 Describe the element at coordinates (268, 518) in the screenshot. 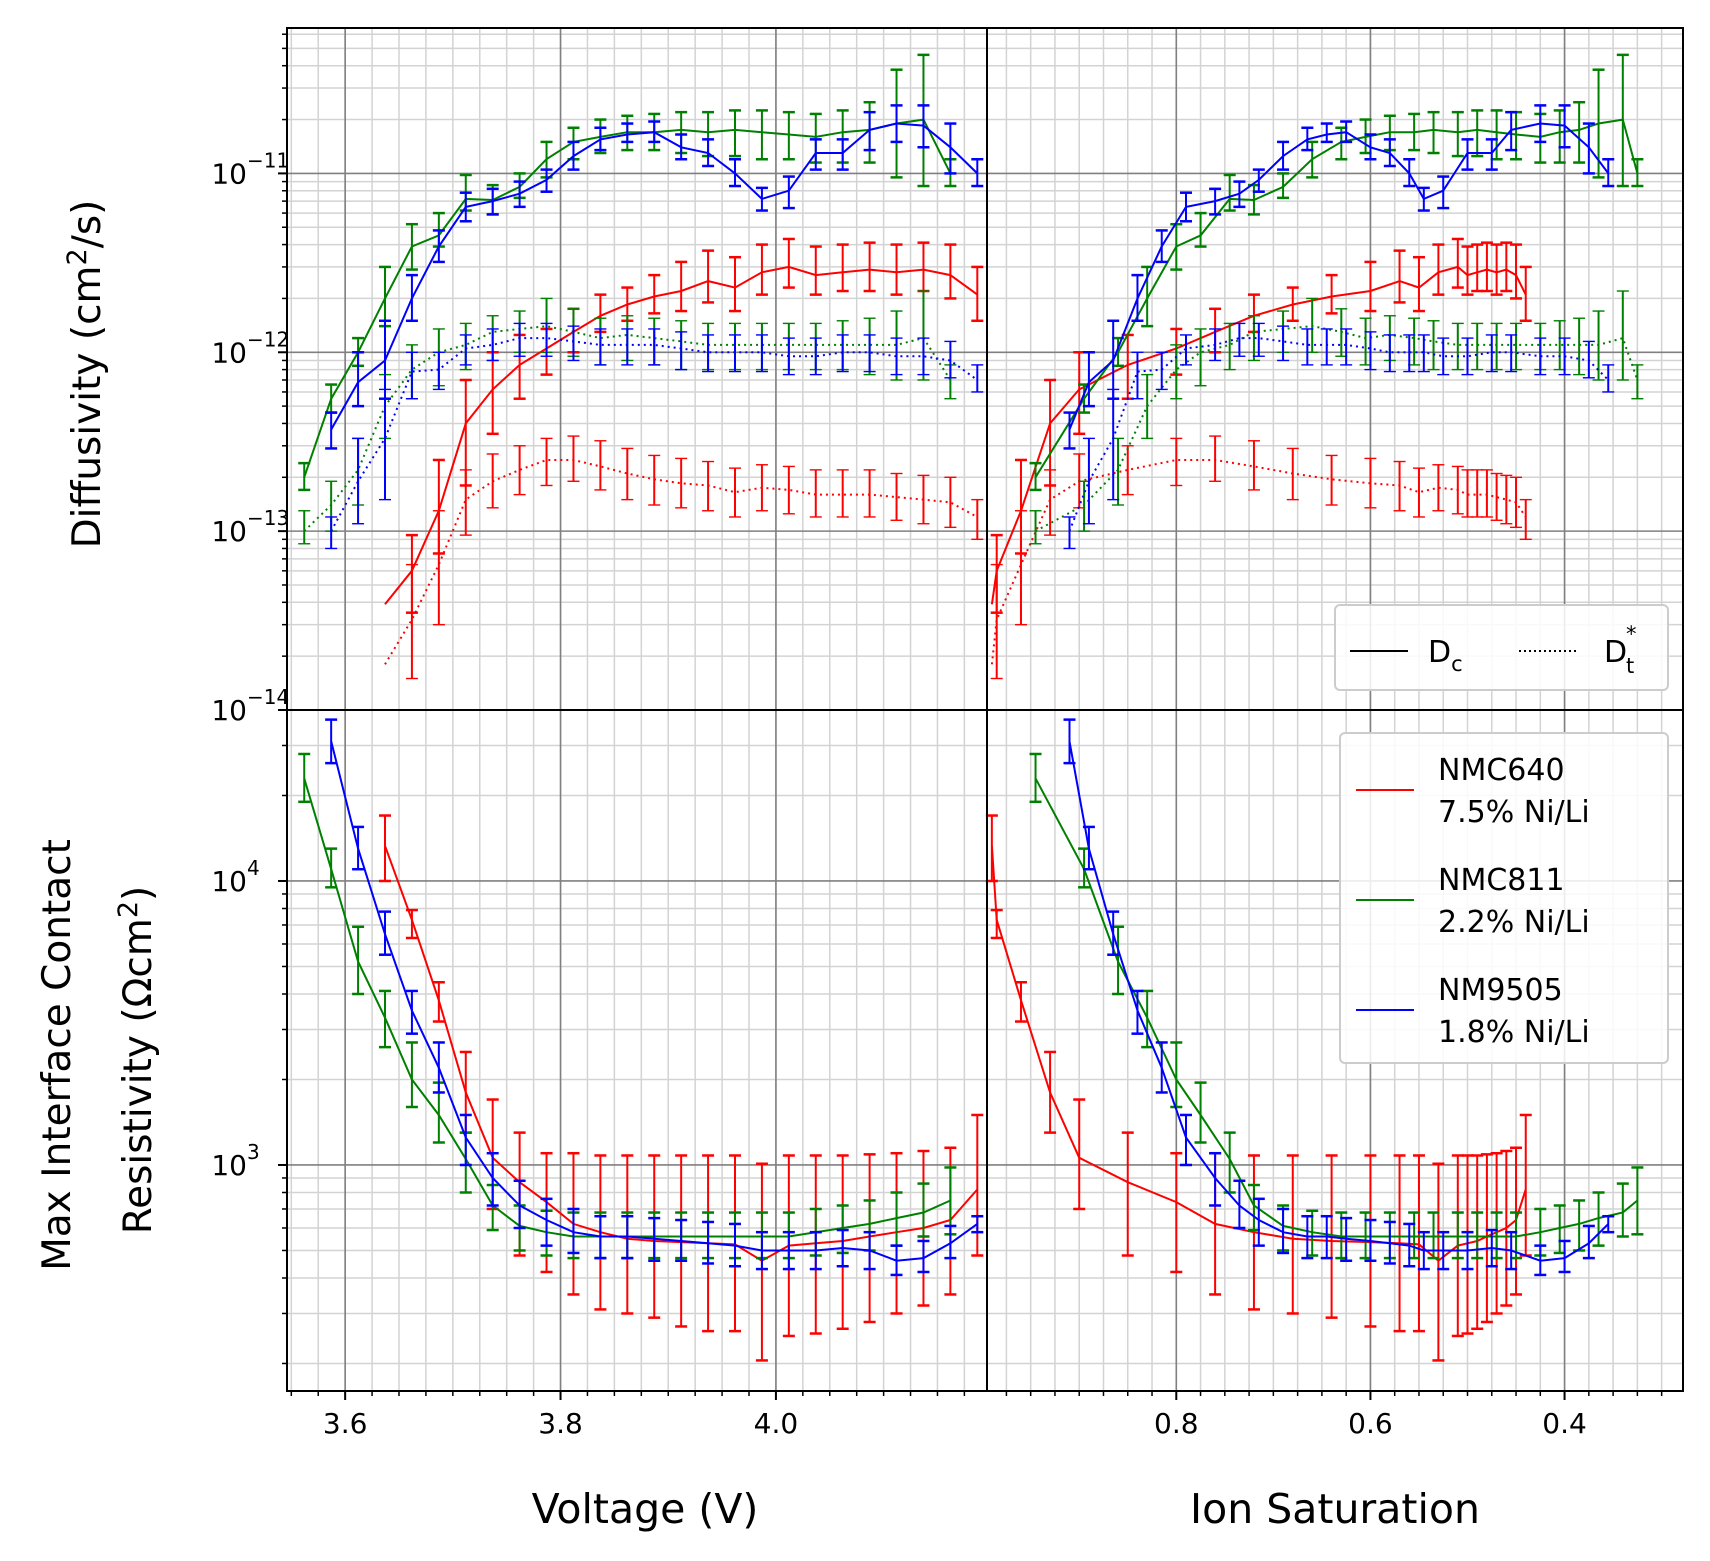

I see `y-tick-exponent: −13` at that location.